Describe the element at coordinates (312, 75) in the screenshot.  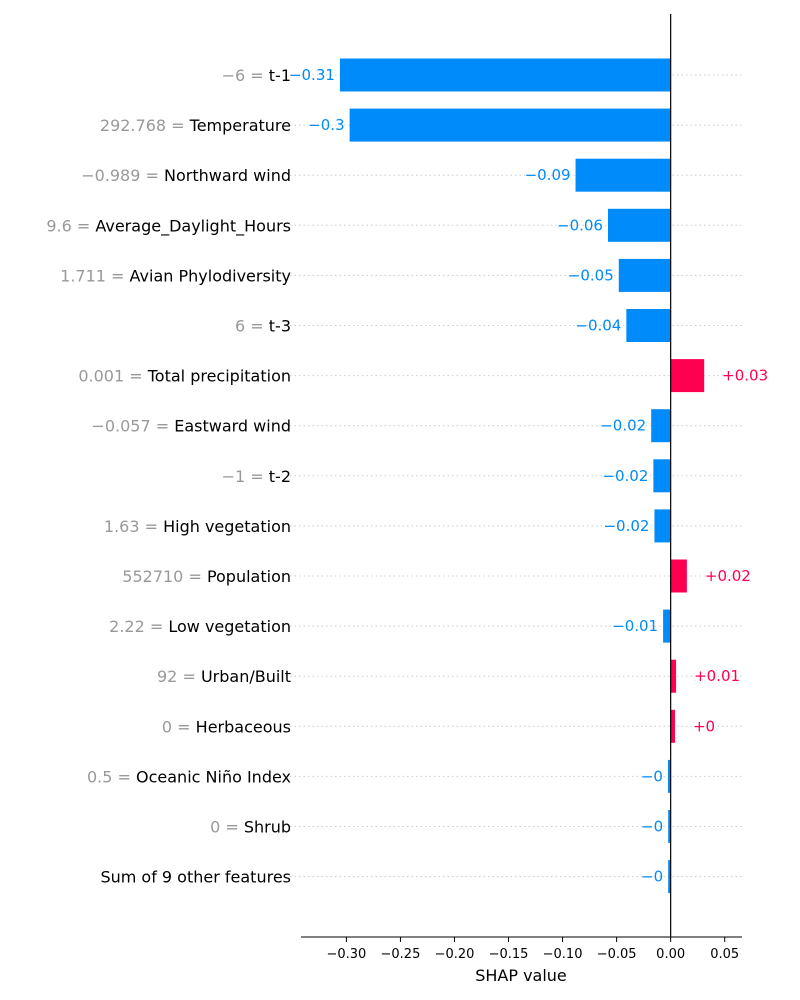
I see `bar-value-label: −0.31` at that location.